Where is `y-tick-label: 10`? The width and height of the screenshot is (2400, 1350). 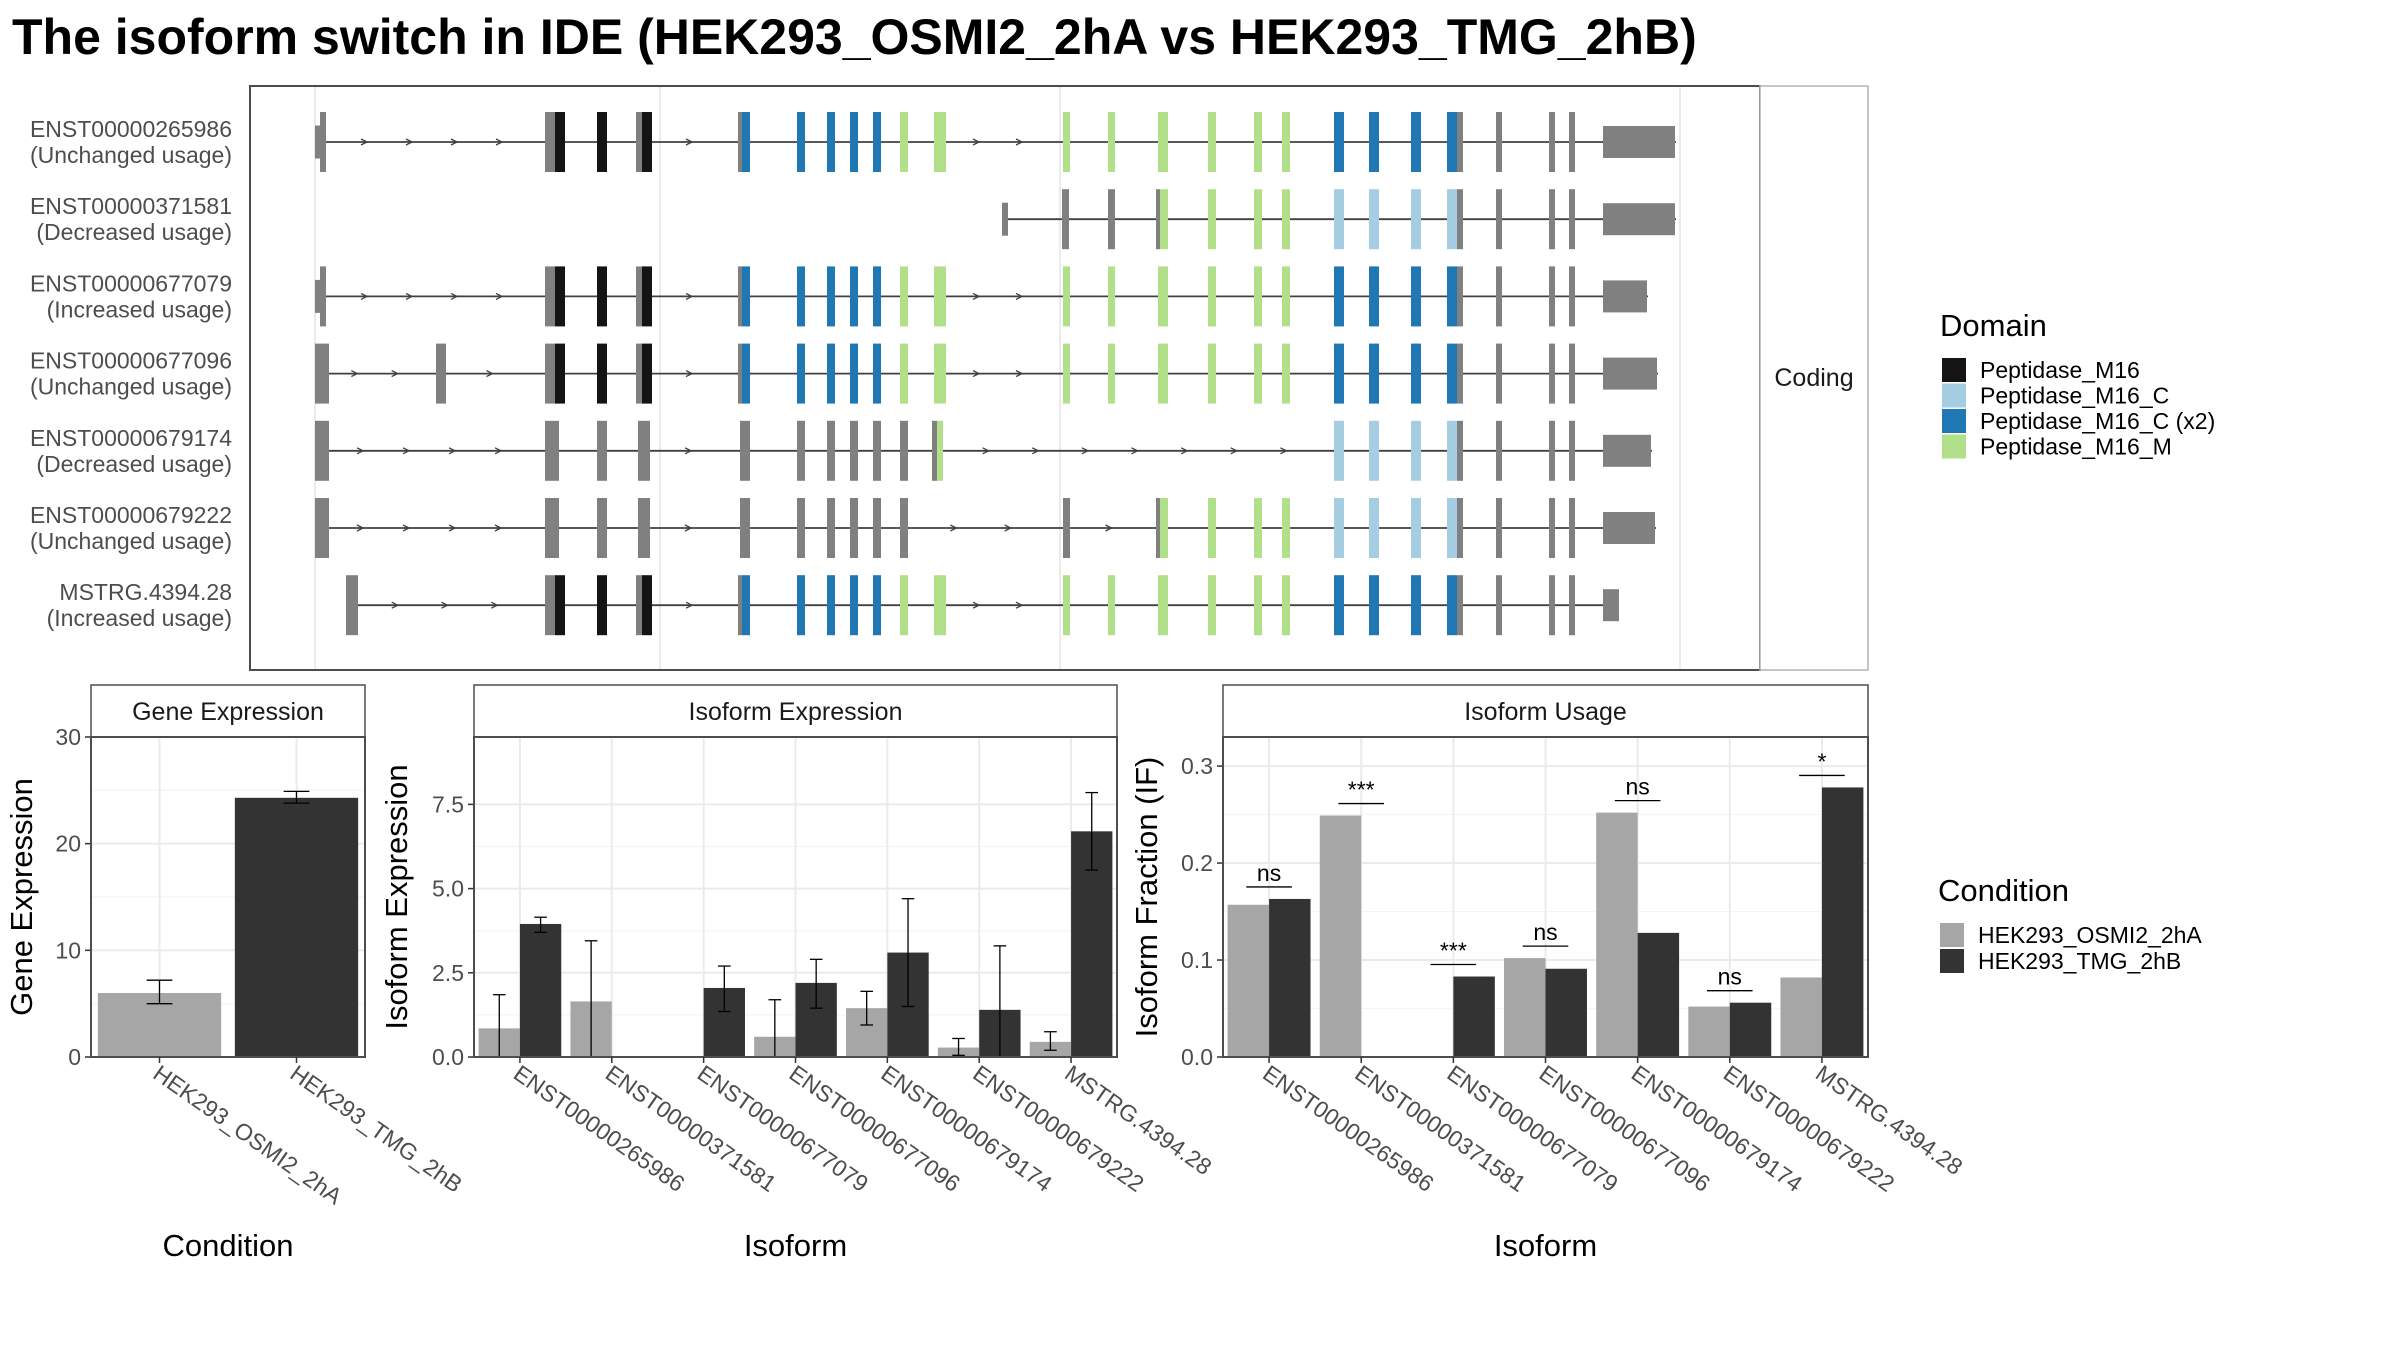
y-tick-label: 10 is located at coordinates (68, 950).